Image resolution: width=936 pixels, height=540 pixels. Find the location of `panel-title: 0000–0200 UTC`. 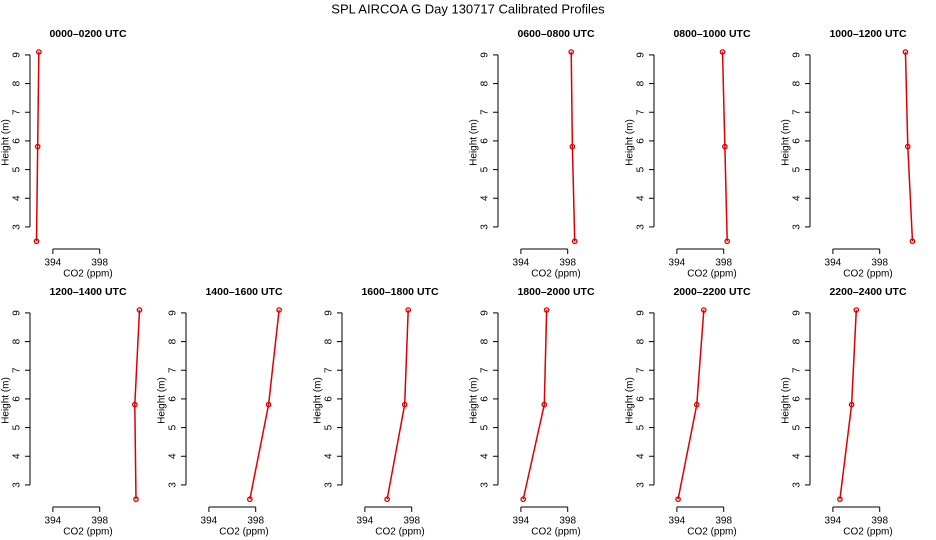

panel-title: 0000–0200 UTC is located at coordinates (87, 34).